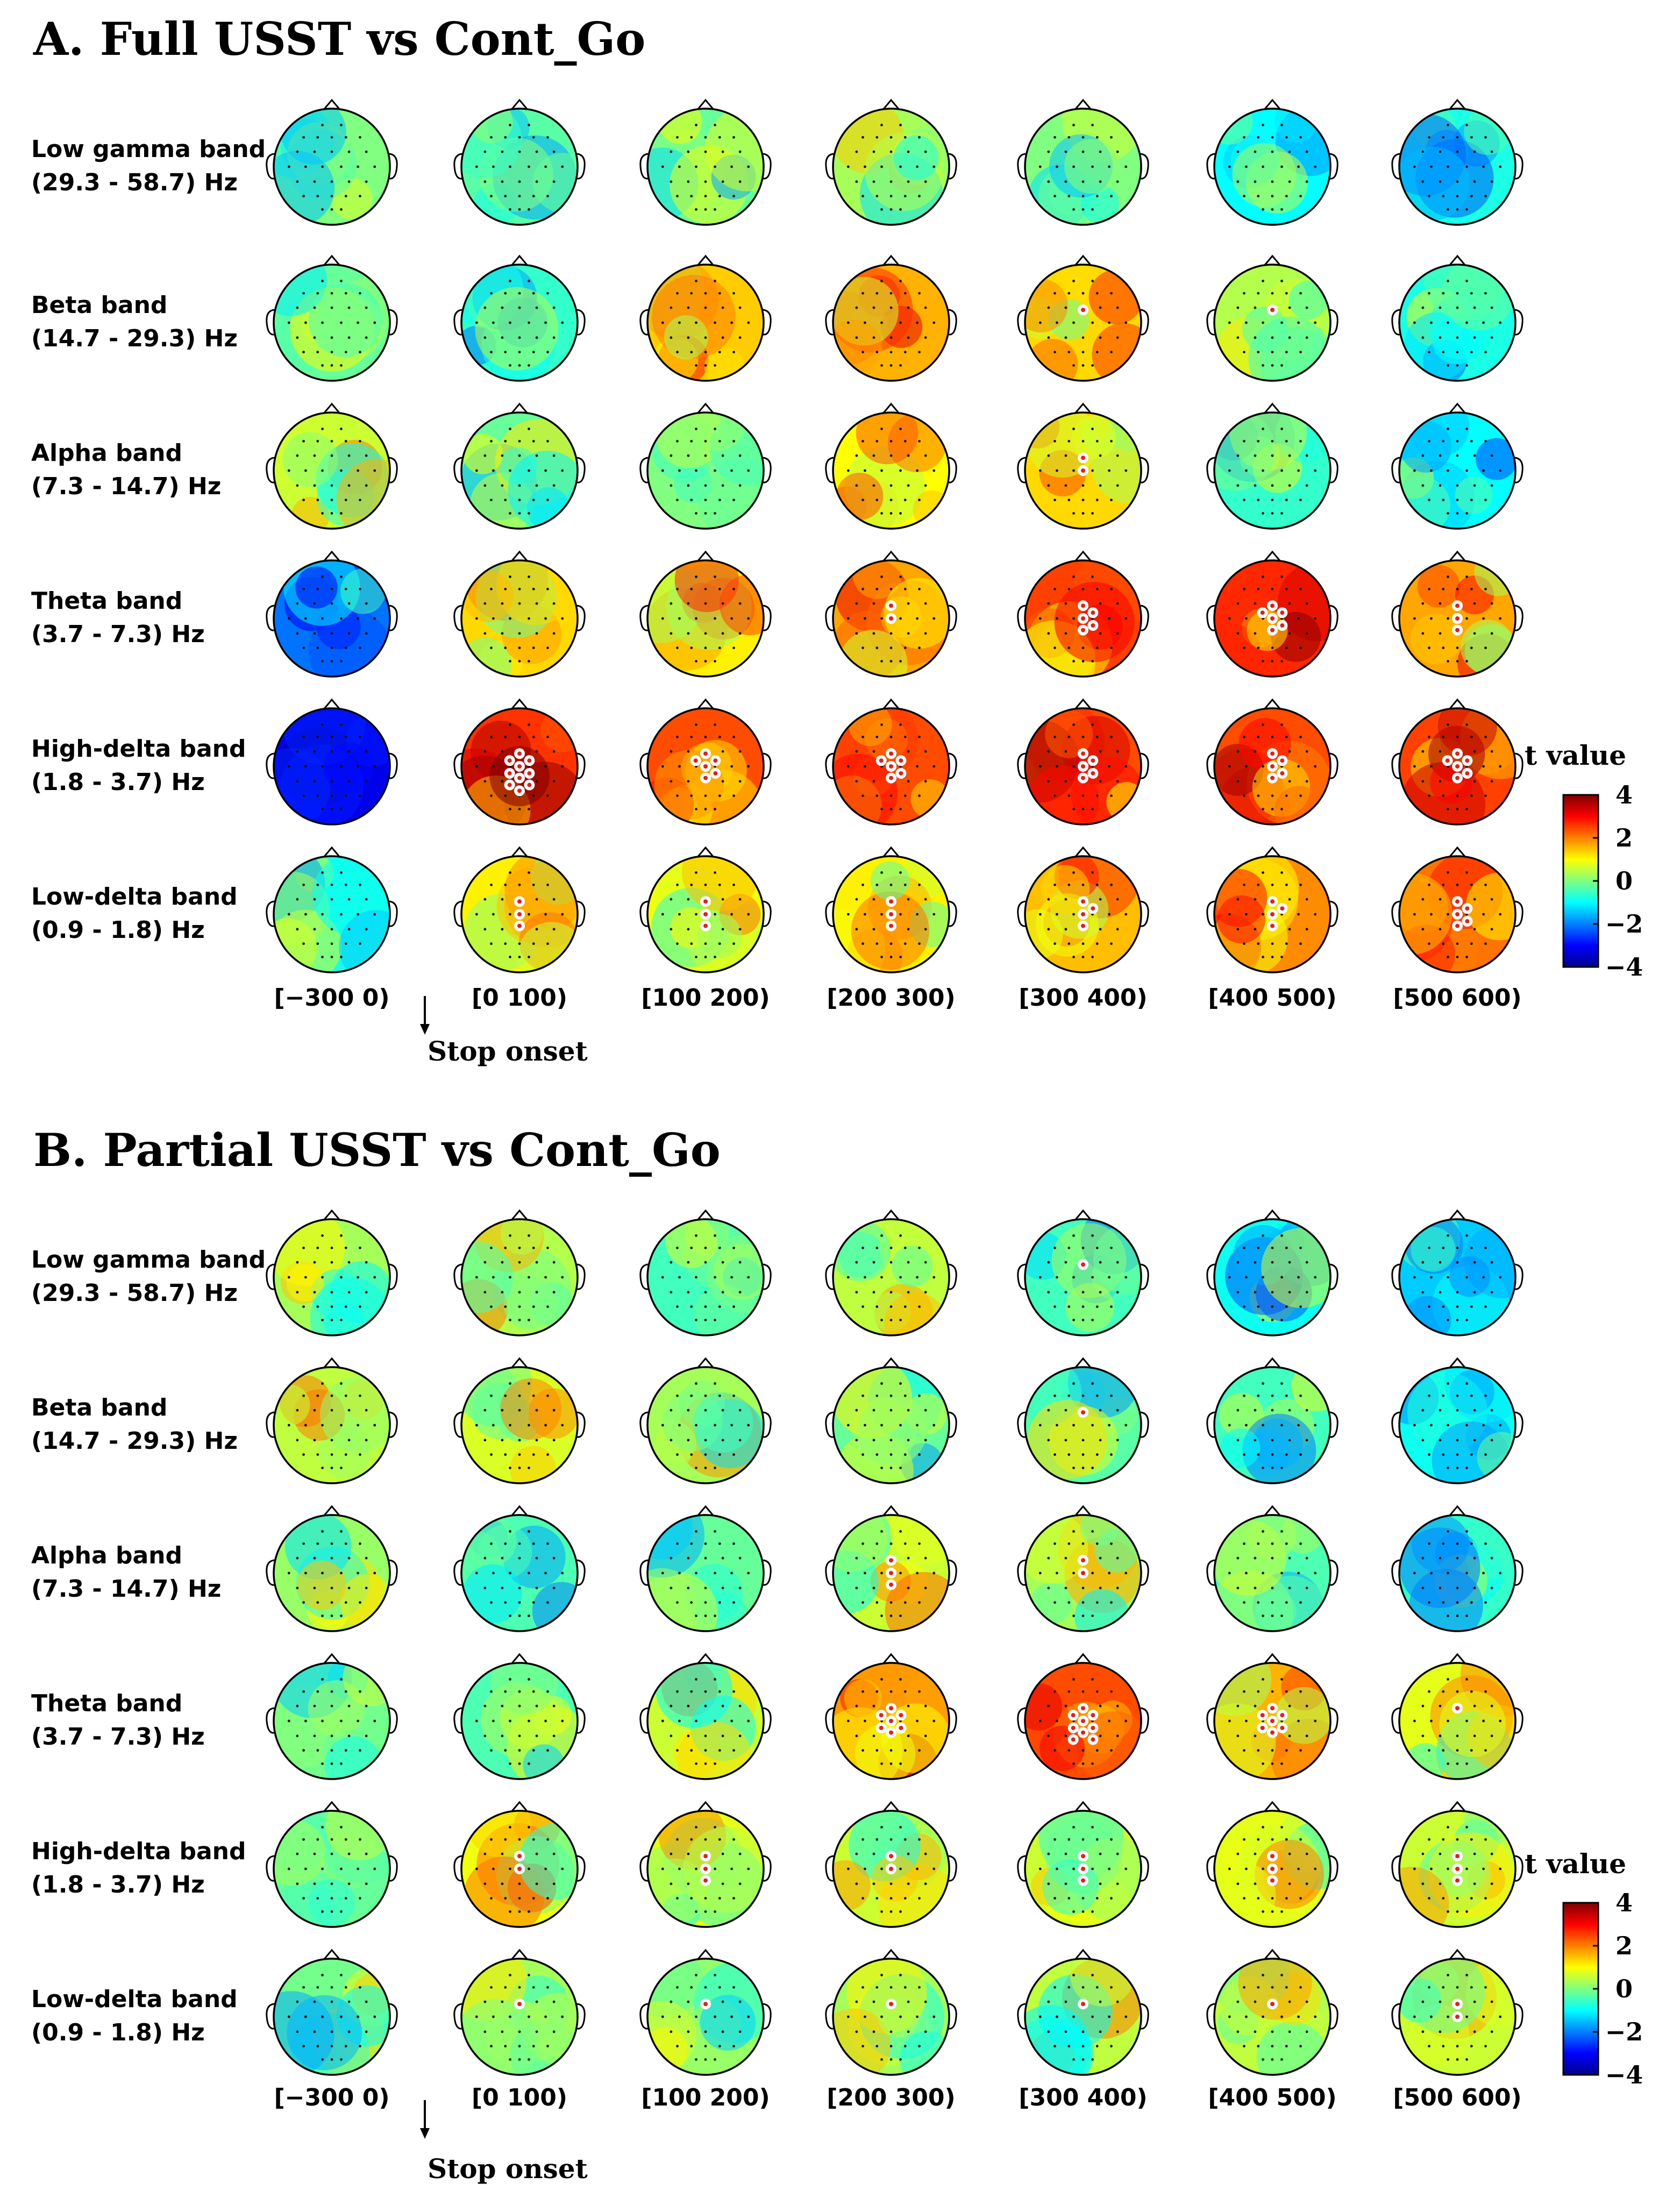 The width and height of the screenshot is (1680, 2198). I want to click on right-ear, so click(1144, 617).